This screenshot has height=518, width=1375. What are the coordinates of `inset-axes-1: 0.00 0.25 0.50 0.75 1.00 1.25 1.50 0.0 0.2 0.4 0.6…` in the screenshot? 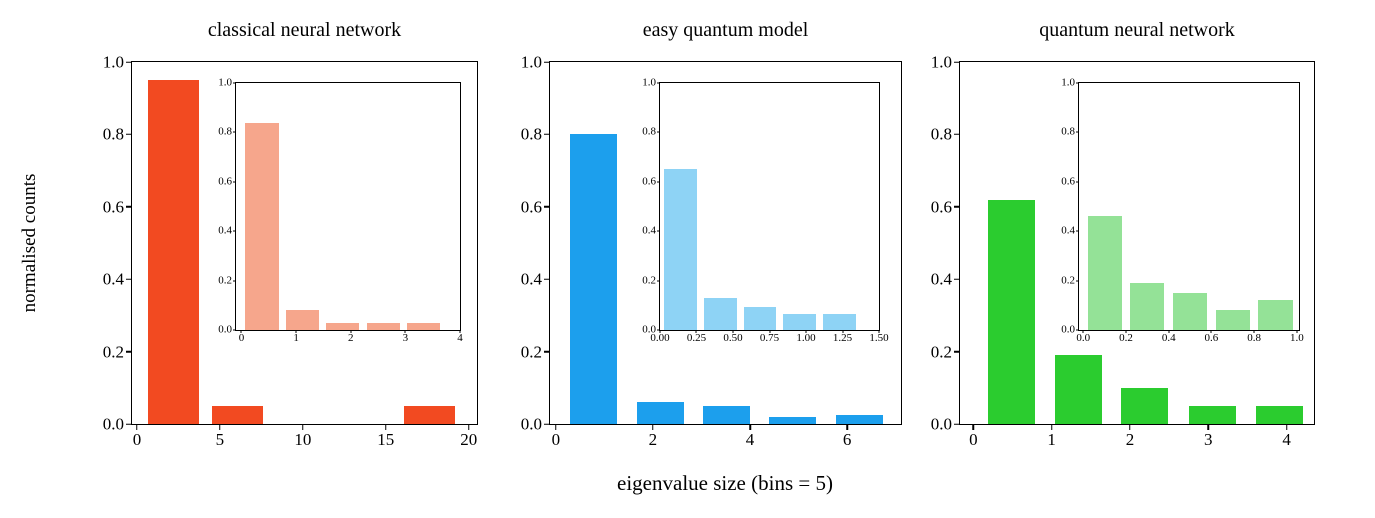 It's located at (765, 210).